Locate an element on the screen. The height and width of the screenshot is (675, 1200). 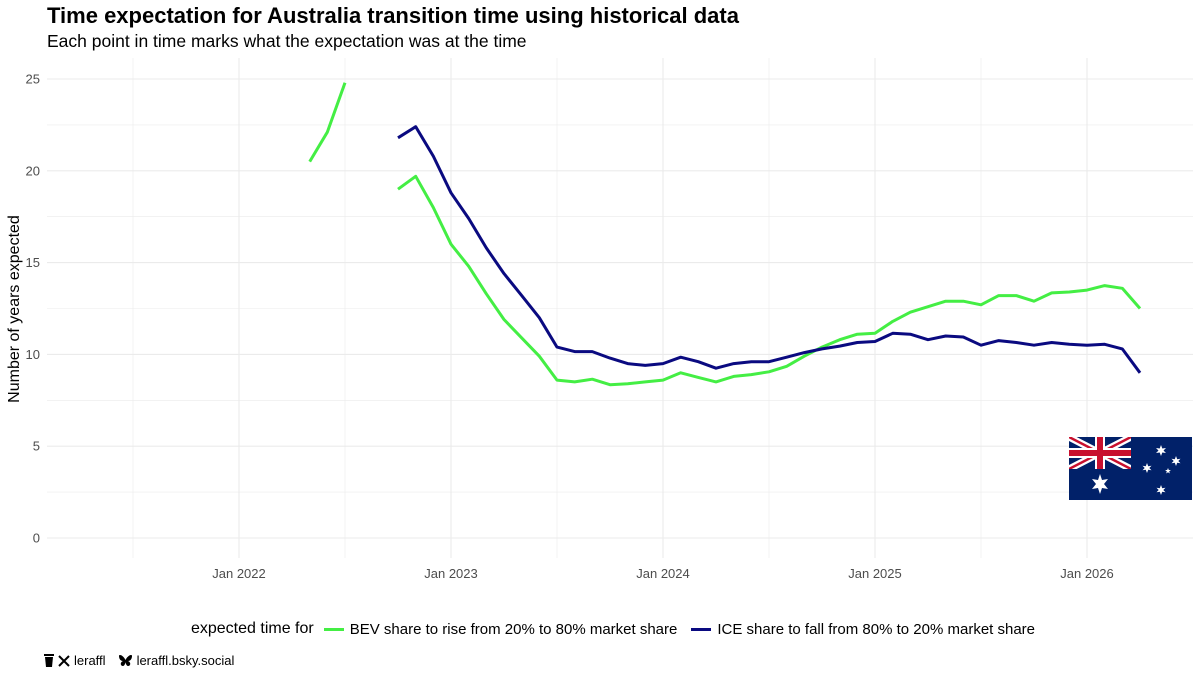
x-tick-label: Jan 2024 is located at coordinates (663, 573).